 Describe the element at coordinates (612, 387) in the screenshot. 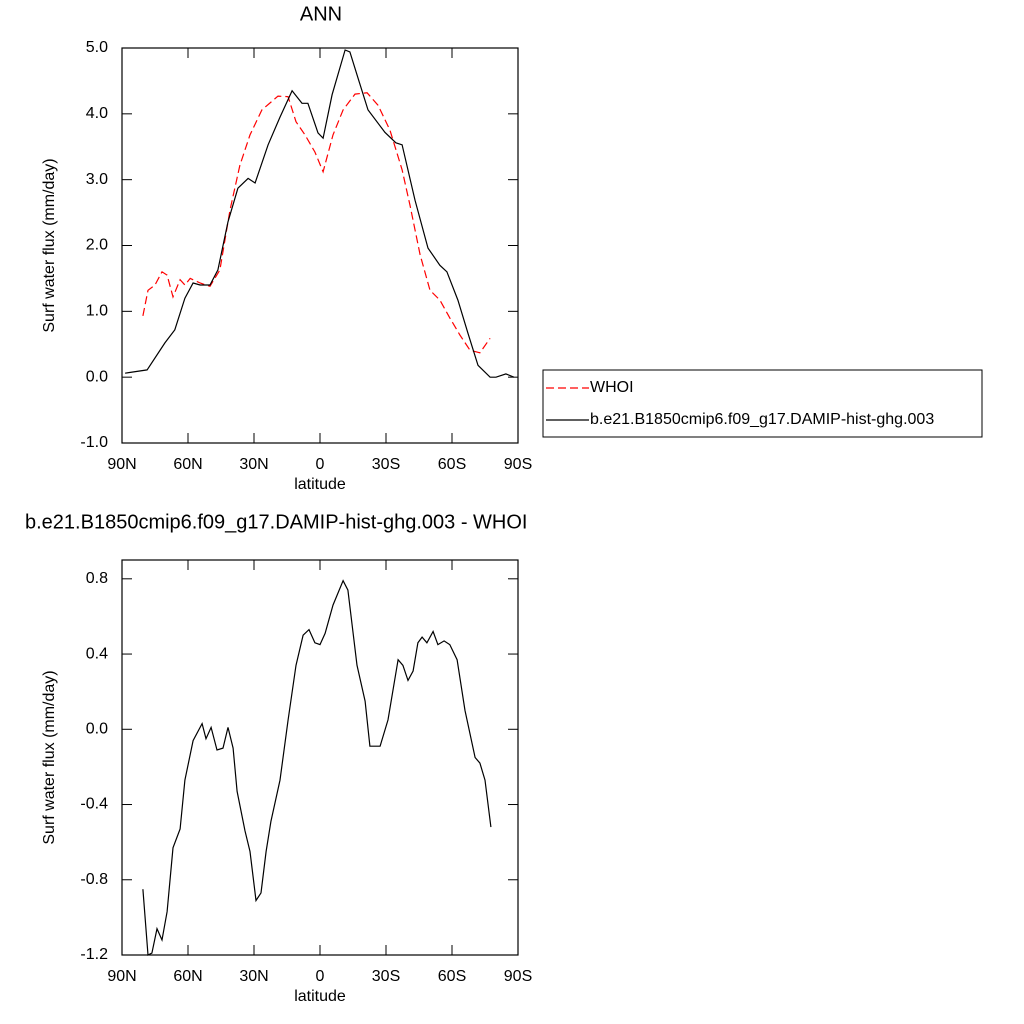

I see `legend-label: WHOI` at that location.